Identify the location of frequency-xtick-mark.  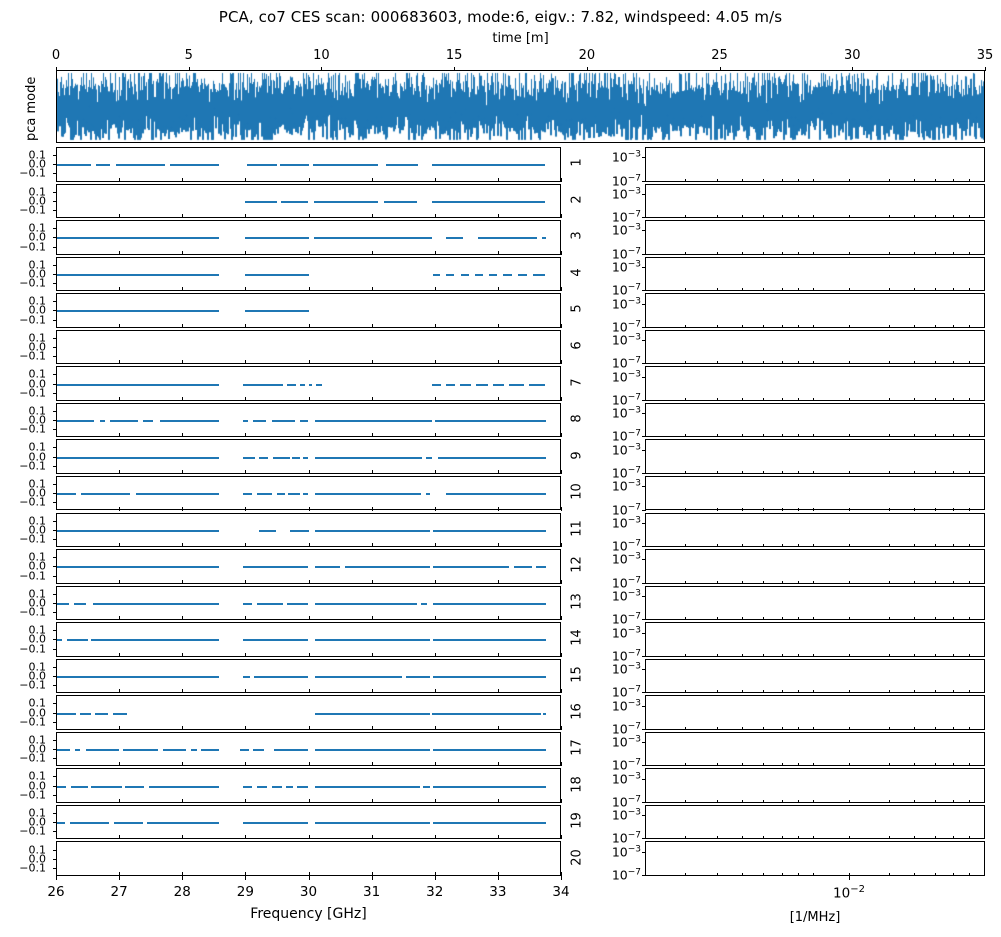
(372, 878).